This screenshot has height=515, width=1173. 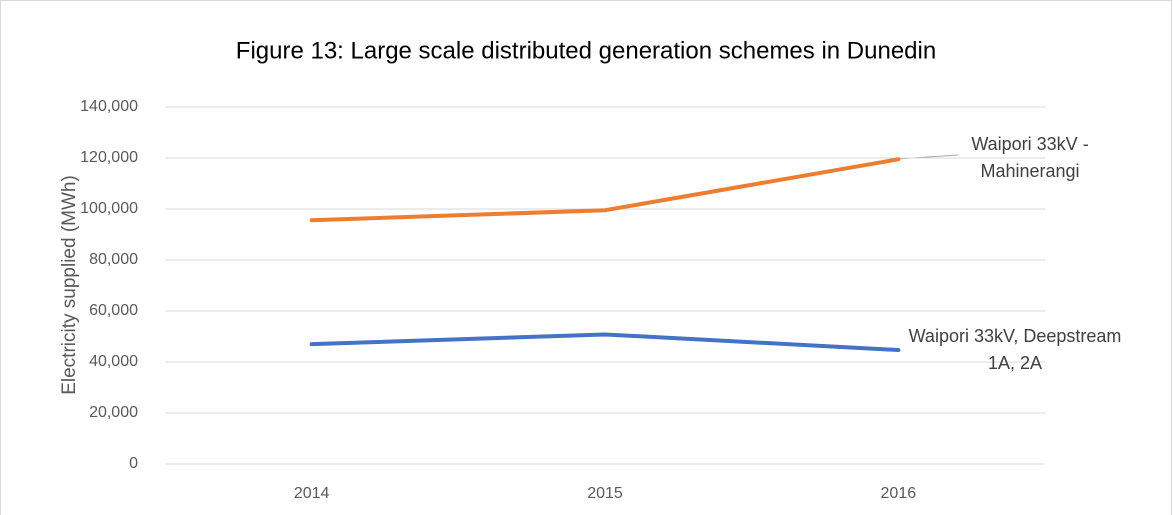 What do you see at coordinates (312, 493) in the screenshot?
I see `x-tick-label: 2014` at bounding box center [312, 493].